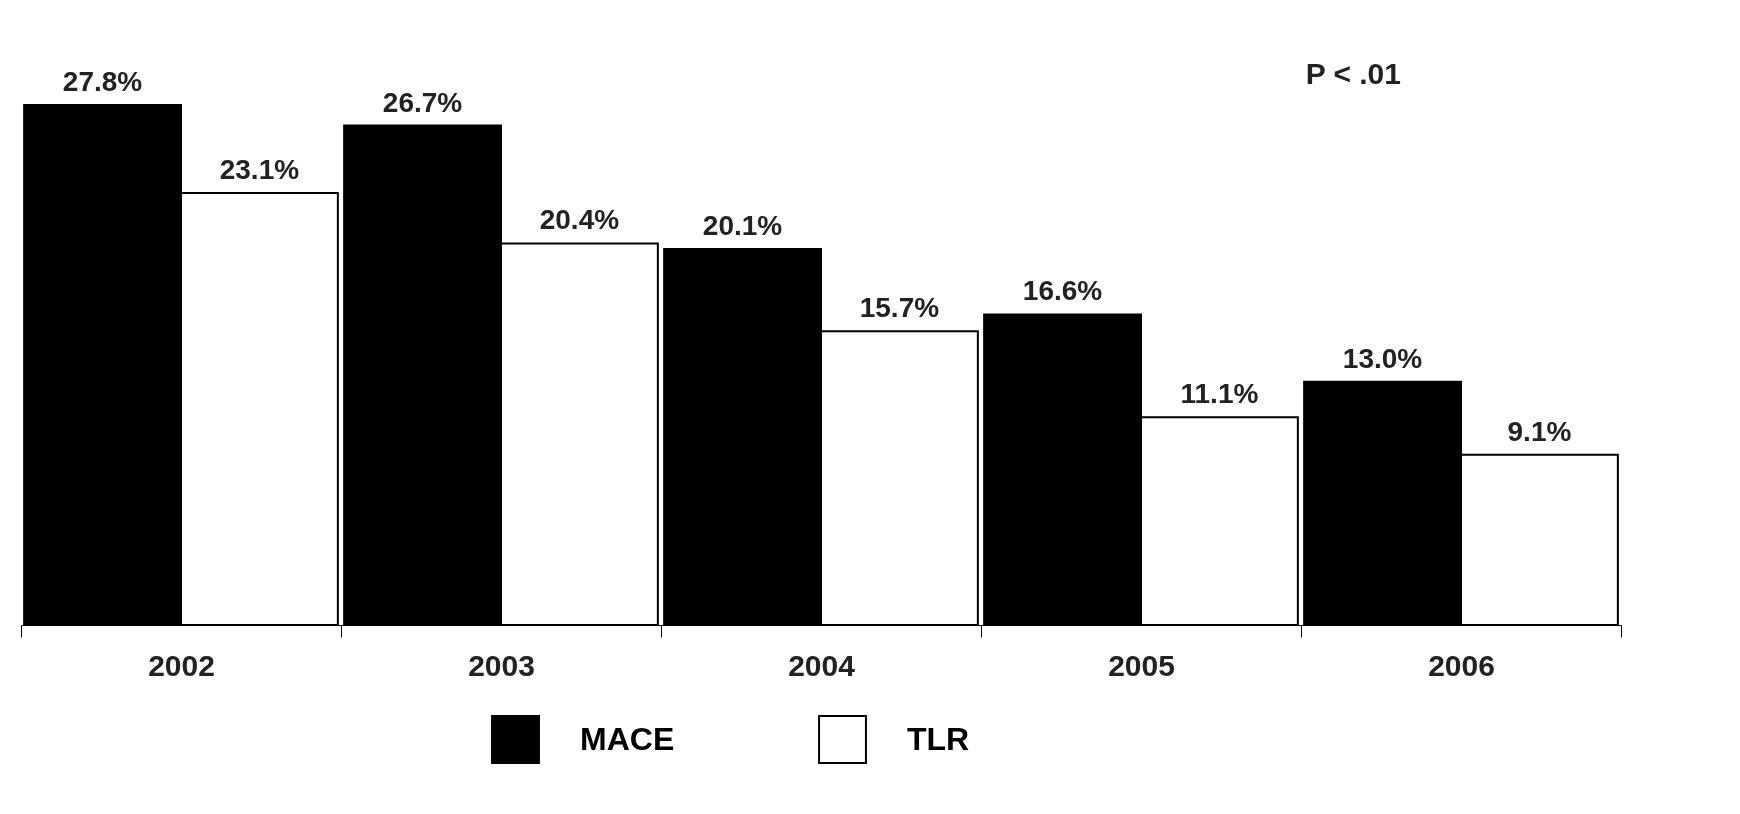 The height and width of the screenshot is (814, 1740). Describe the element at coordinates (1219, 394) in the screenshot. I see `data-label: 11.1%` at that location.